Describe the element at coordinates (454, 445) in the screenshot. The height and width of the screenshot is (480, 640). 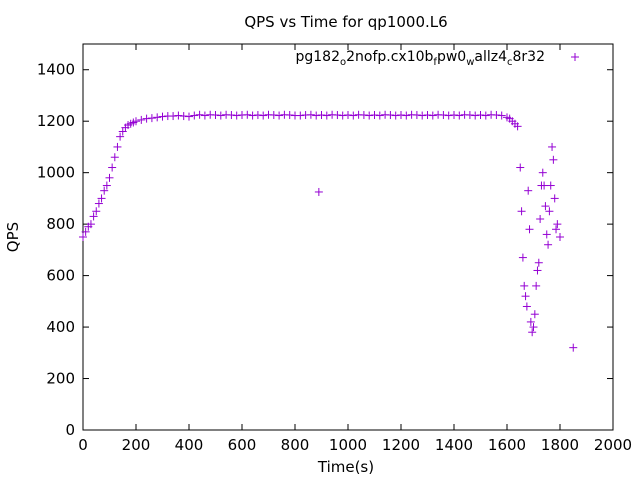
I see `x-tick-label: 1400` at that location.